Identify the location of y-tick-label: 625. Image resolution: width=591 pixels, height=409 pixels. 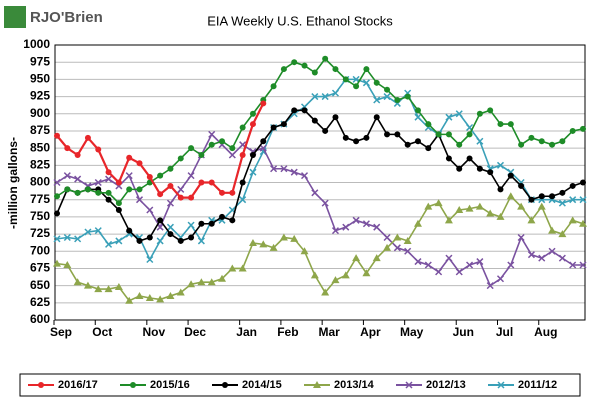
(40, 302).